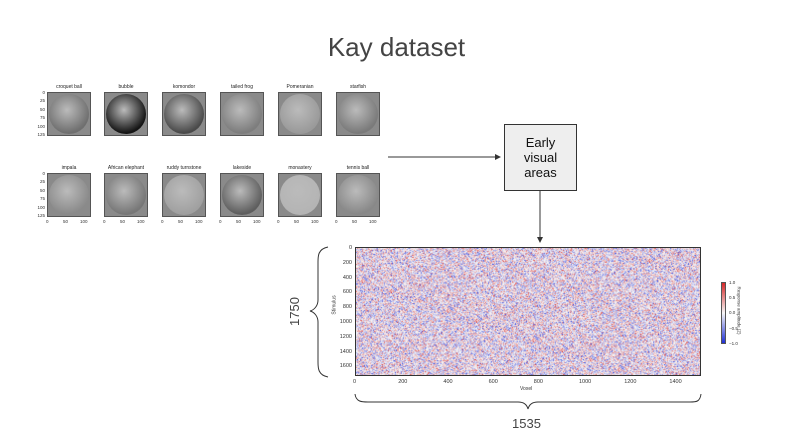  I want to click on image-caption: Pomeranian, so click(300, 87).